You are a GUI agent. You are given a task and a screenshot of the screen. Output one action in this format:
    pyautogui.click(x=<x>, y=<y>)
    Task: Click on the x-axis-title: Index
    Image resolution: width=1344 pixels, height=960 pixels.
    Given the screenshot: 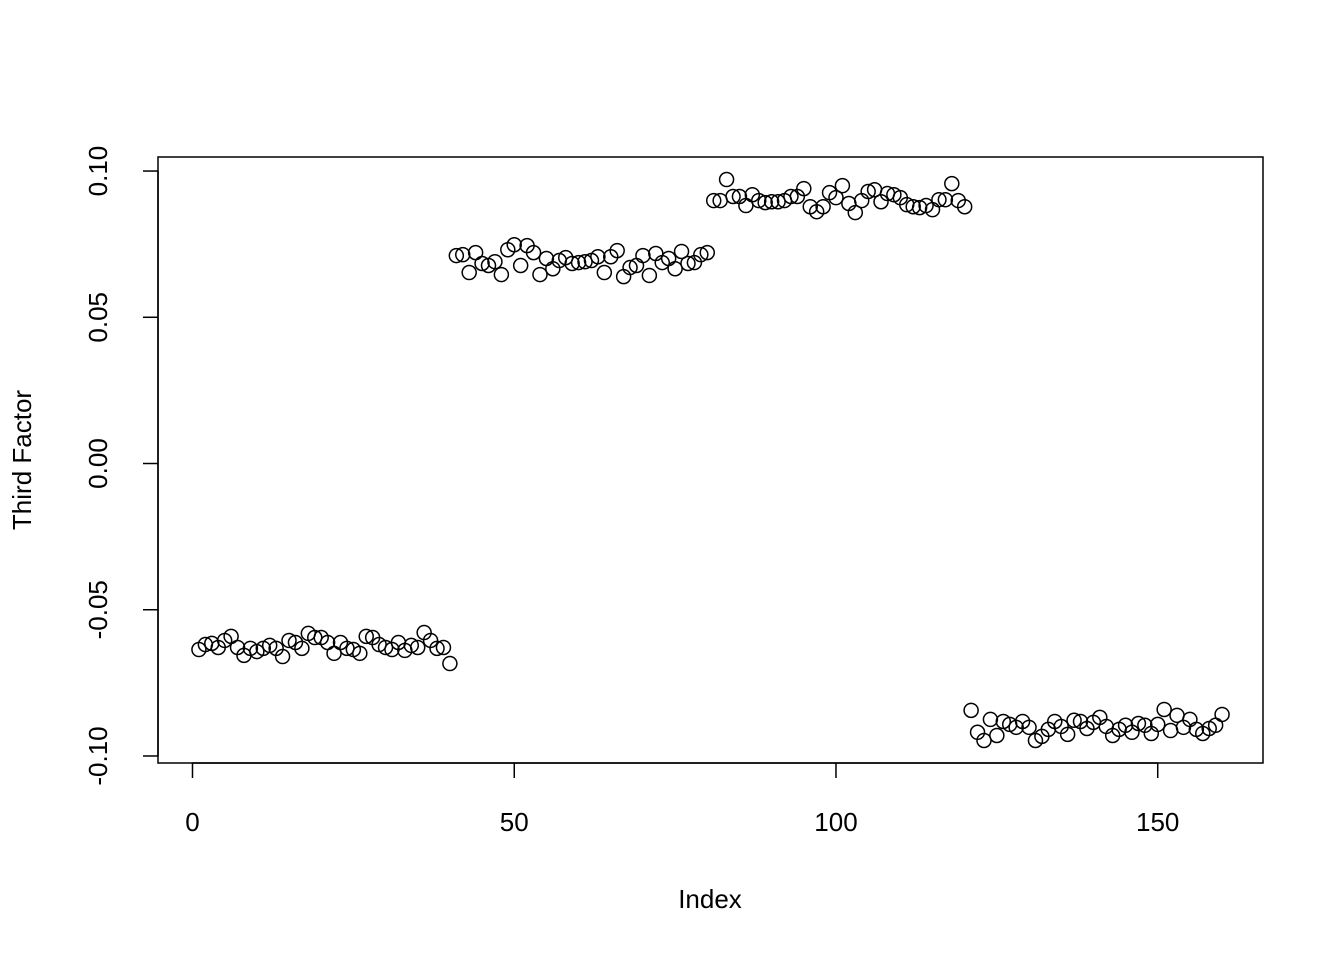 What is the action you would take?
    pyautogui.click(x=710, y=899)
    